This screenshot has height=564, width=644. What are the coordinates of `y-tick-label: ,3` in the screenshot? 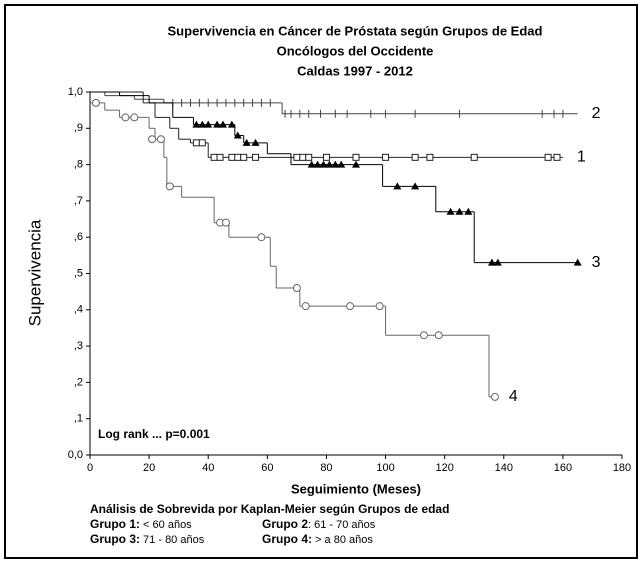 It's located at (78, 346).